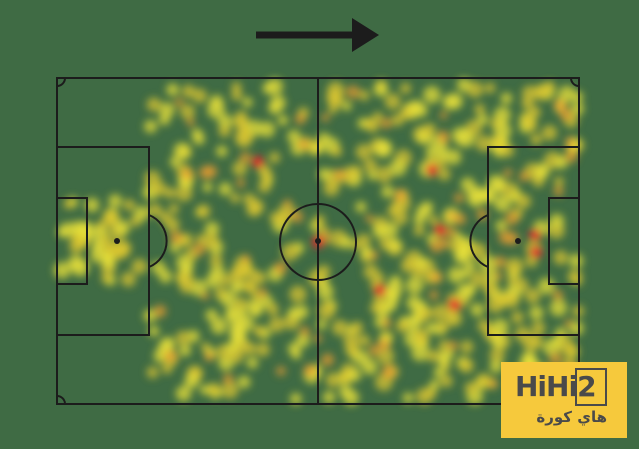 This screenshot has width=639, height=449. I want to click on logo: HiHi2 هاي كورة, so click(564, 400).